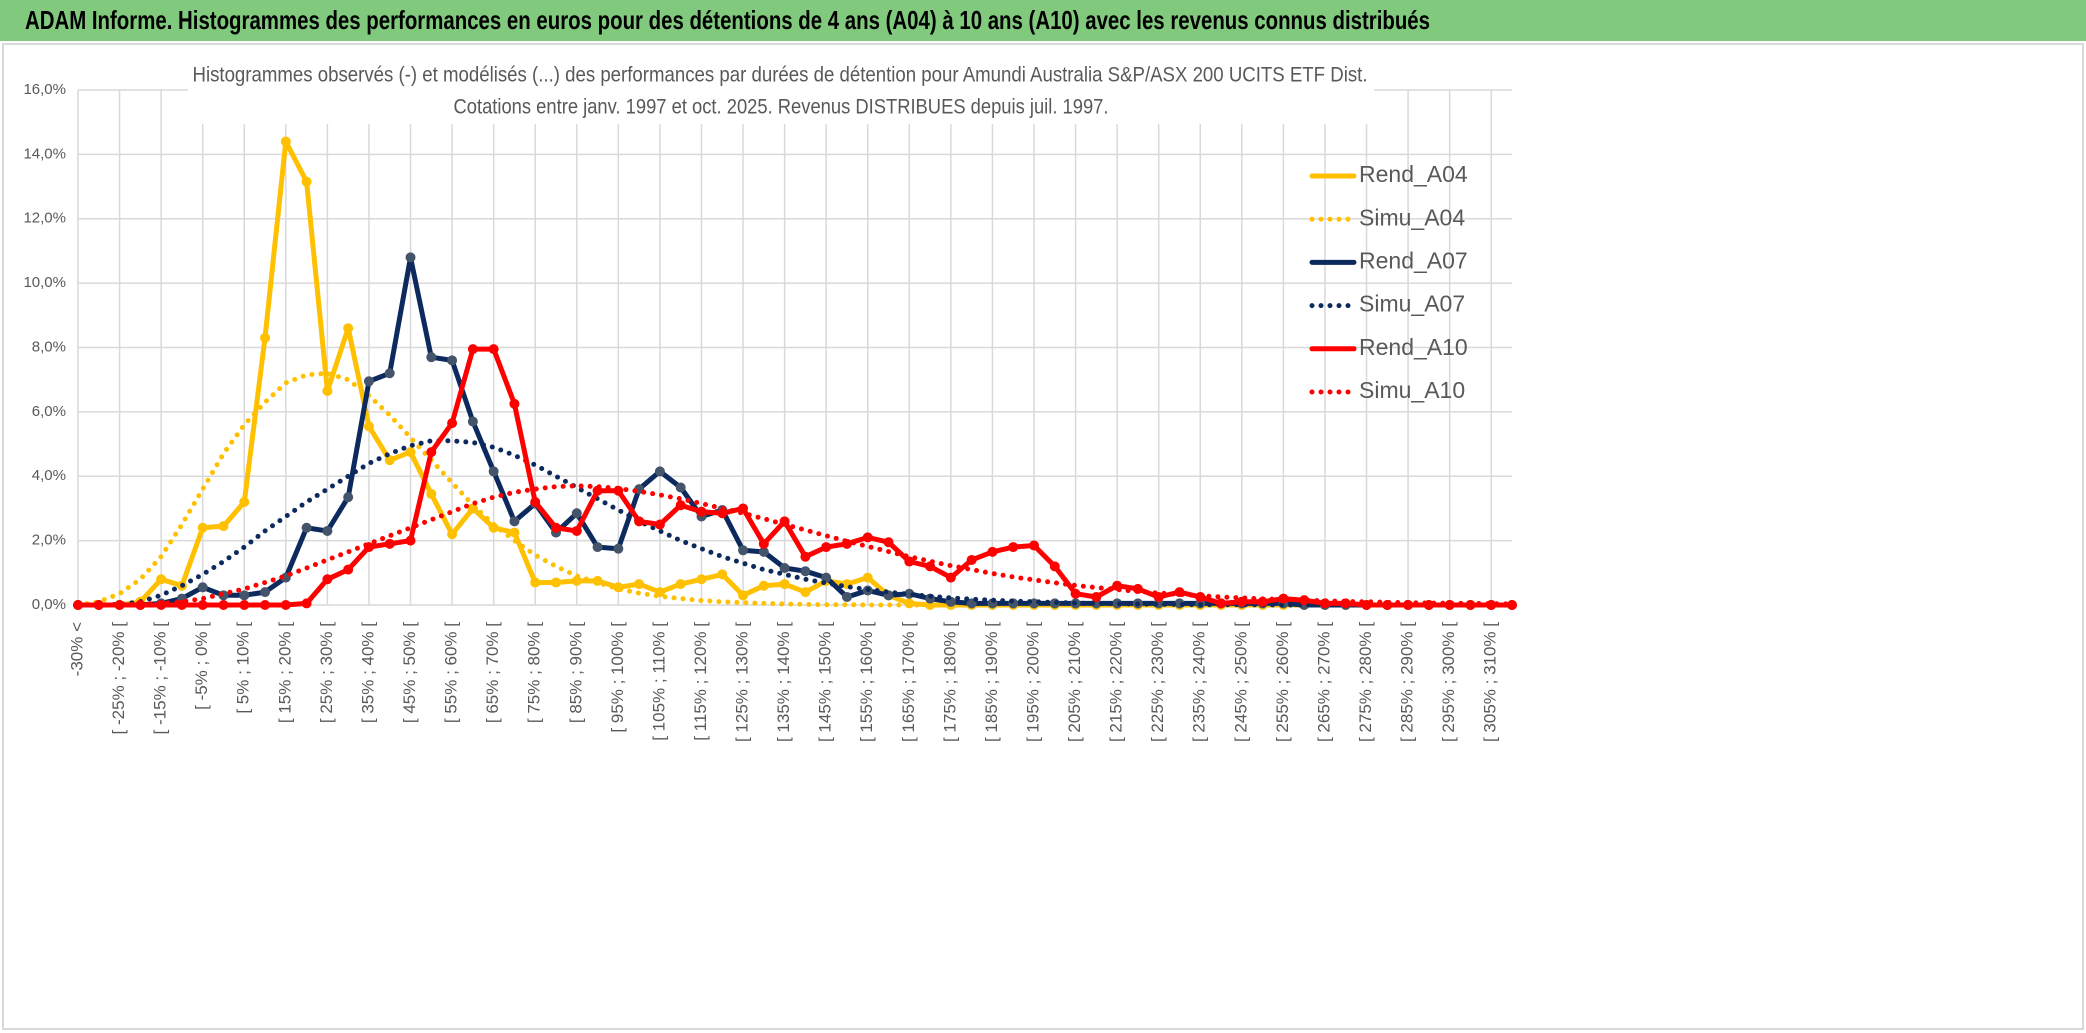 The image size is (2086, 1033). Describe the element at coordinates (492, 672) in the screenshot. I see `x-tick-label: [ 65% ; 70% [` at that location.